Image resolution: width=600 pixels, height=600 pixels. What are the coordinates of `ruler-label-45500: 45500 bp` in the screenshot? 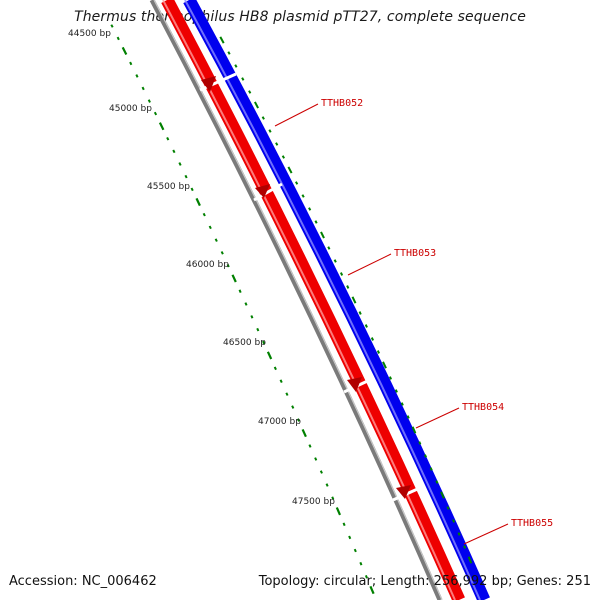 It's located at (168, 187).